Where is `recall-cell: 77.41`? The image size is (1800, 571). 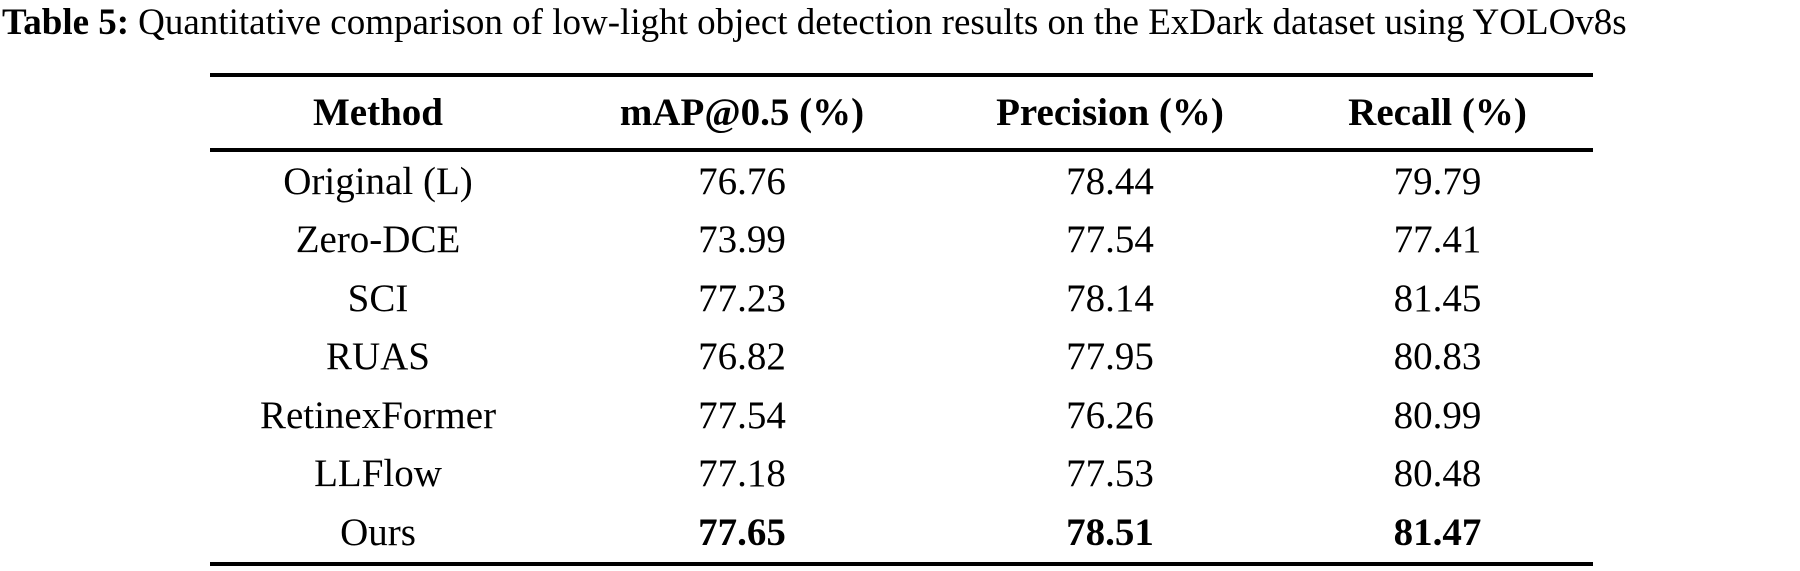
recall-cell: 77.41 is located at coordinates (1437, 240).